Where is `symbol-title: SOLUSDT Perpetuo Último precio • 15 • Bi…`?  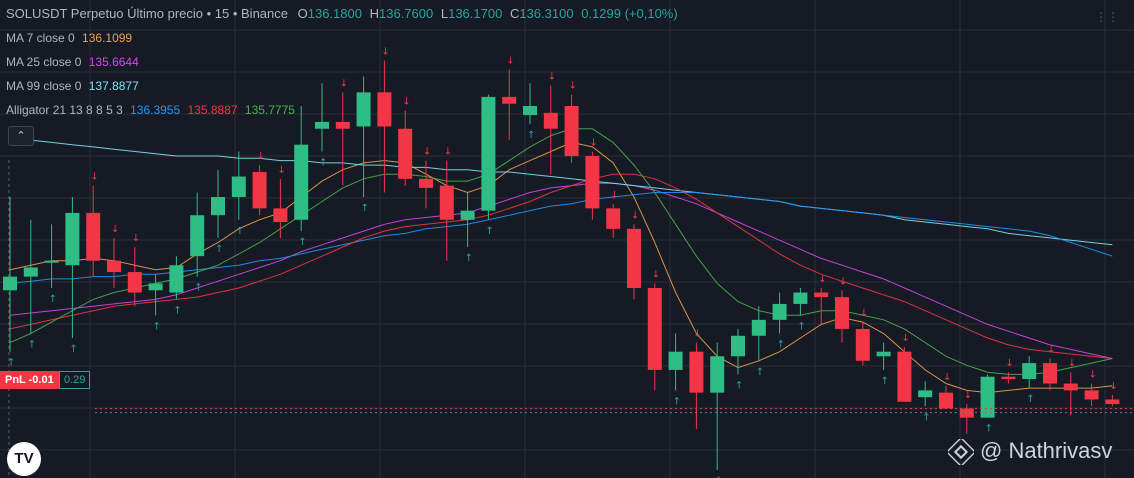
symbol-title: SOLUSDT Perpetuo Último precio • 15 • Bi… is located at coordinates (147, 13).